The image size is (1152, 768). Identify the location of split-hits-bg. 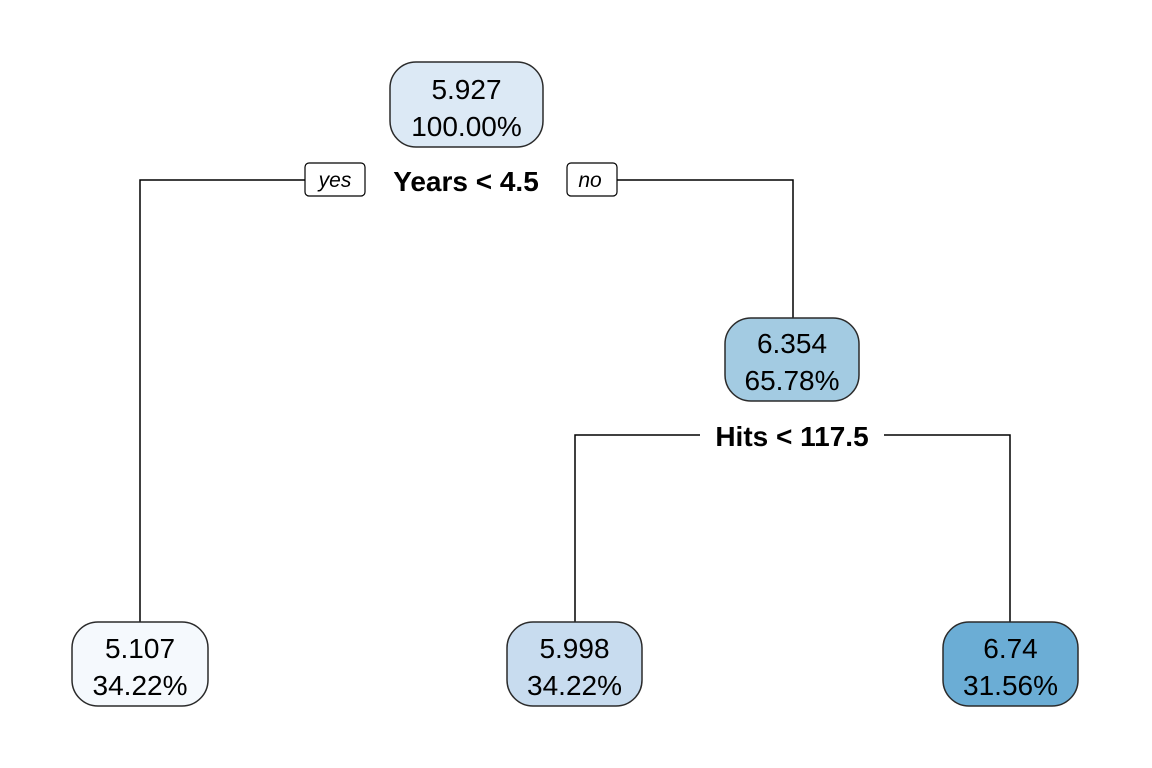
(792, 436).